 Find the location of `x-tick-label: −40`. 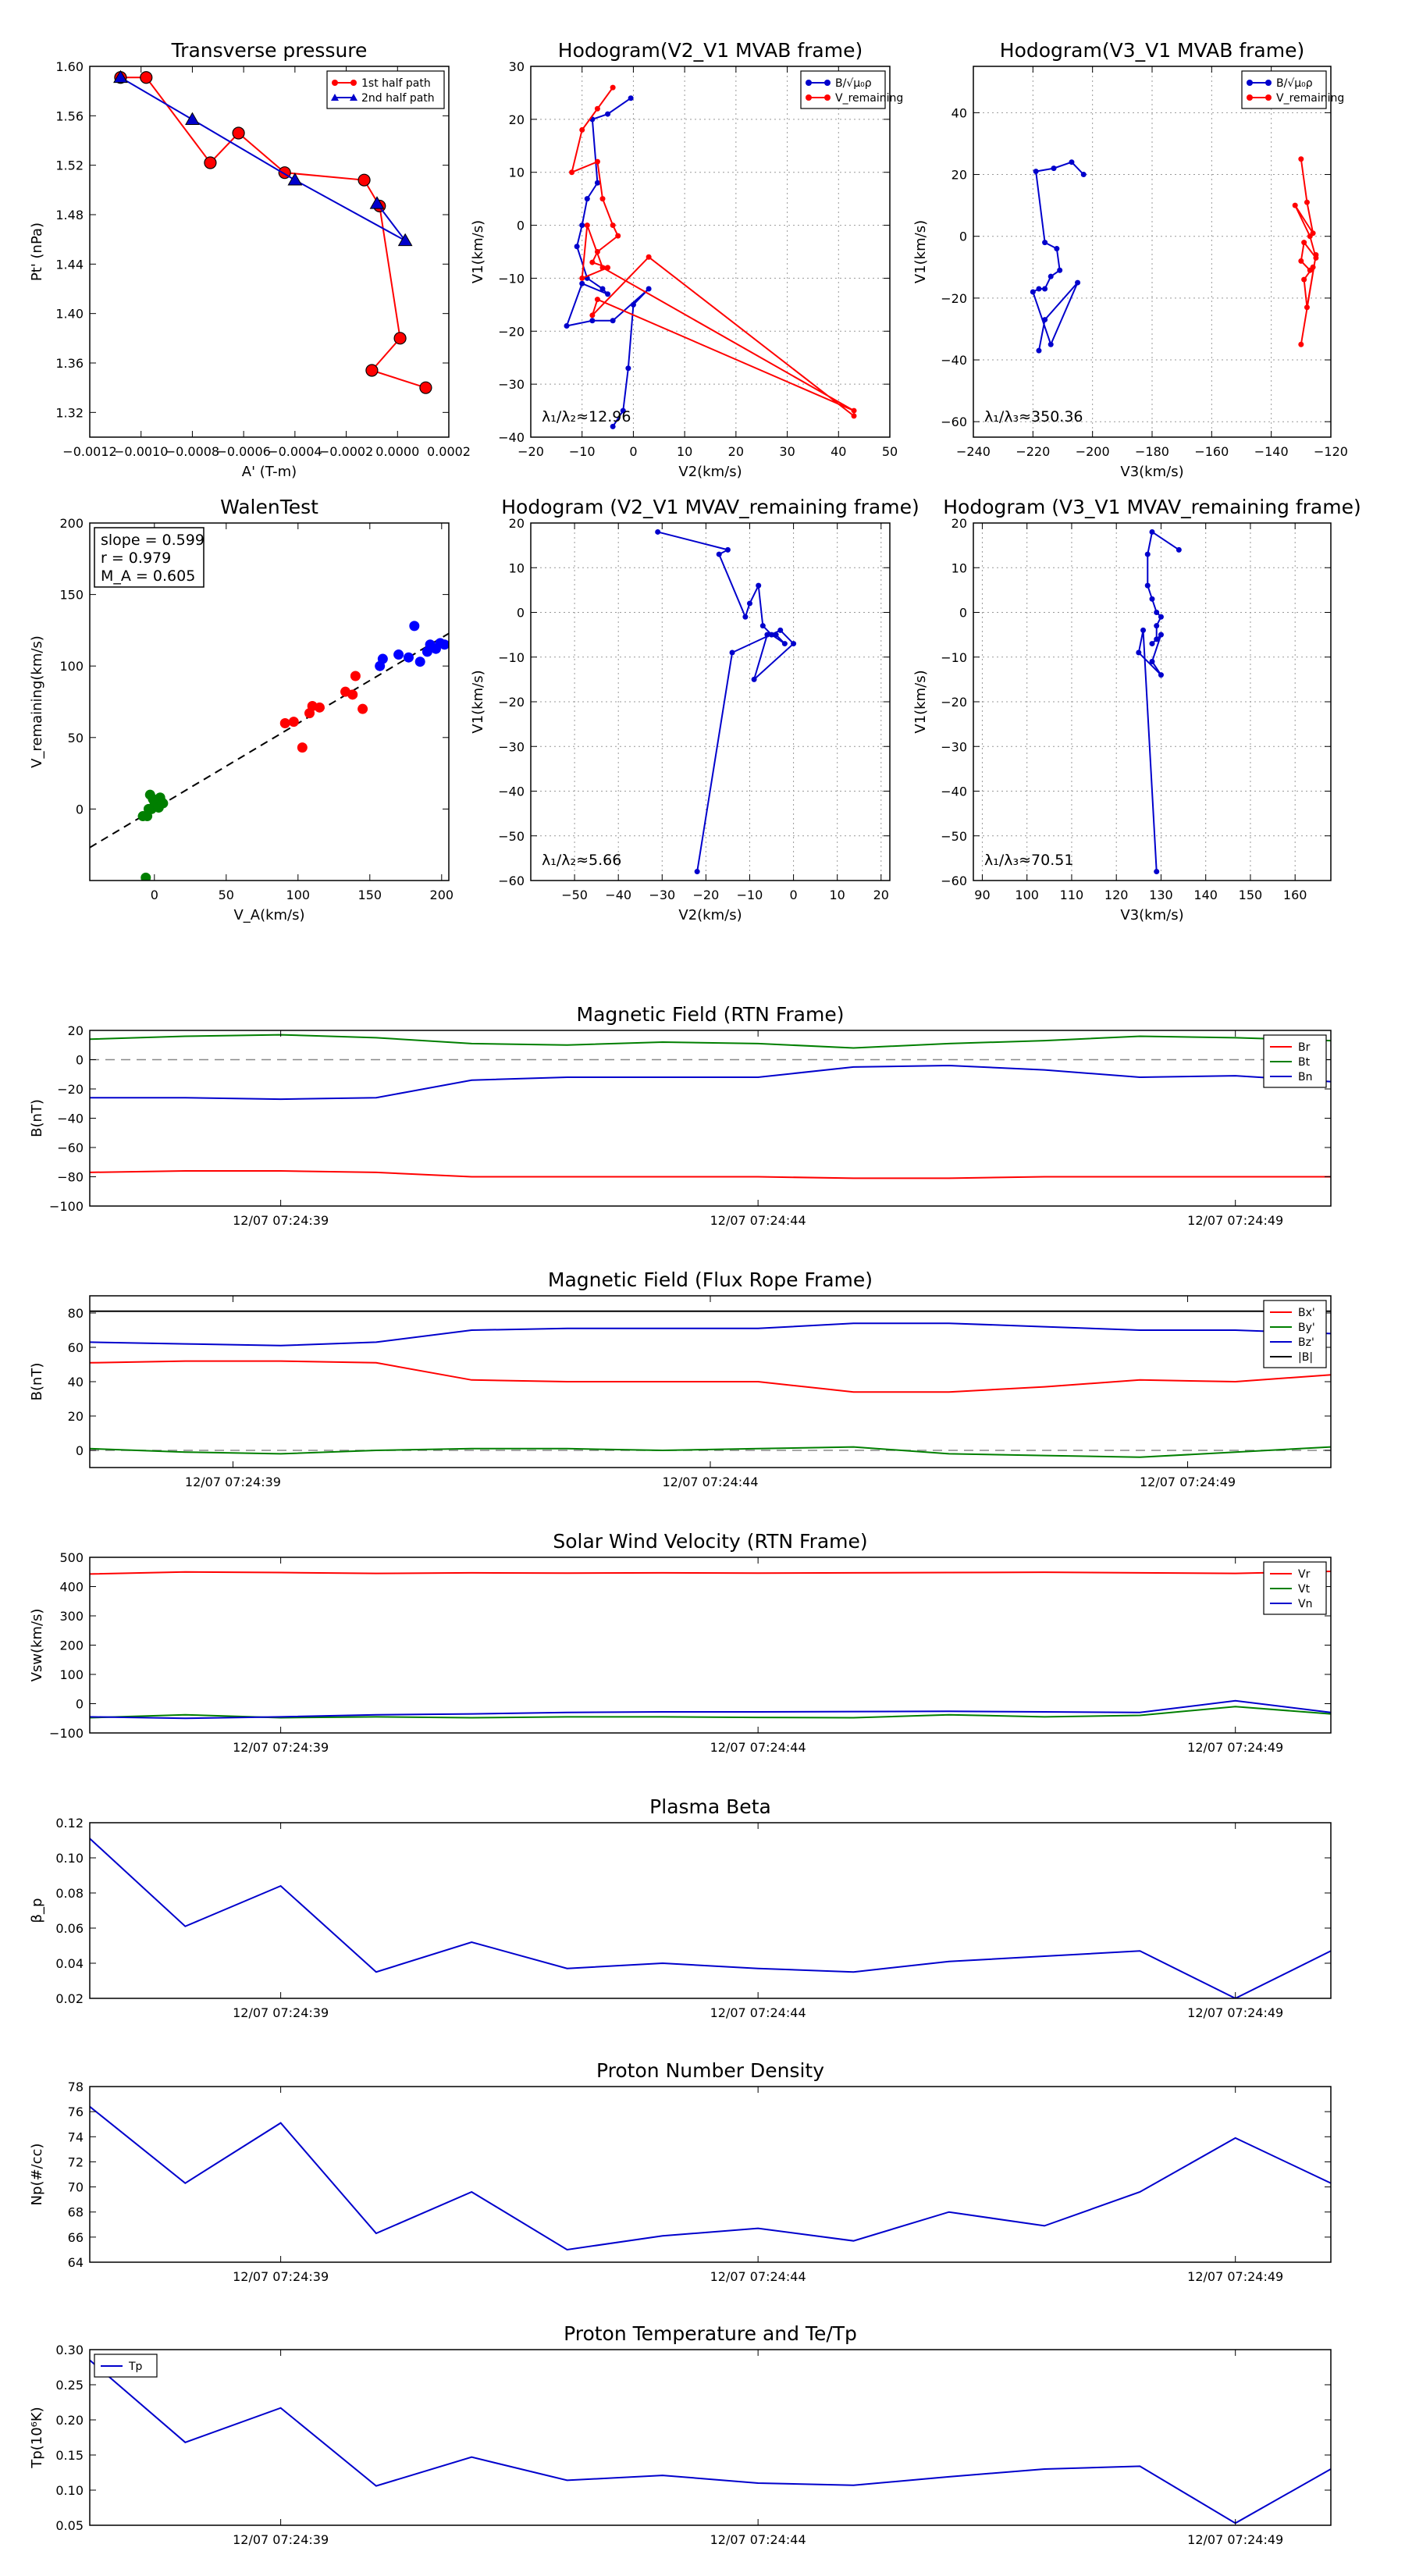

x-tick-label: −40 is located at coordinates (618, 895).